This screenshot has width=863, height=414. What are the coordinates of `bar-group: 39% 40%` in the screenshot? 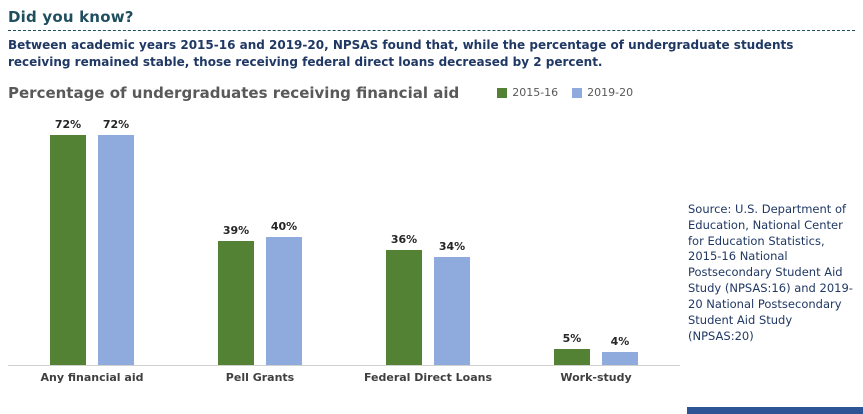 It's located at (260, 292).